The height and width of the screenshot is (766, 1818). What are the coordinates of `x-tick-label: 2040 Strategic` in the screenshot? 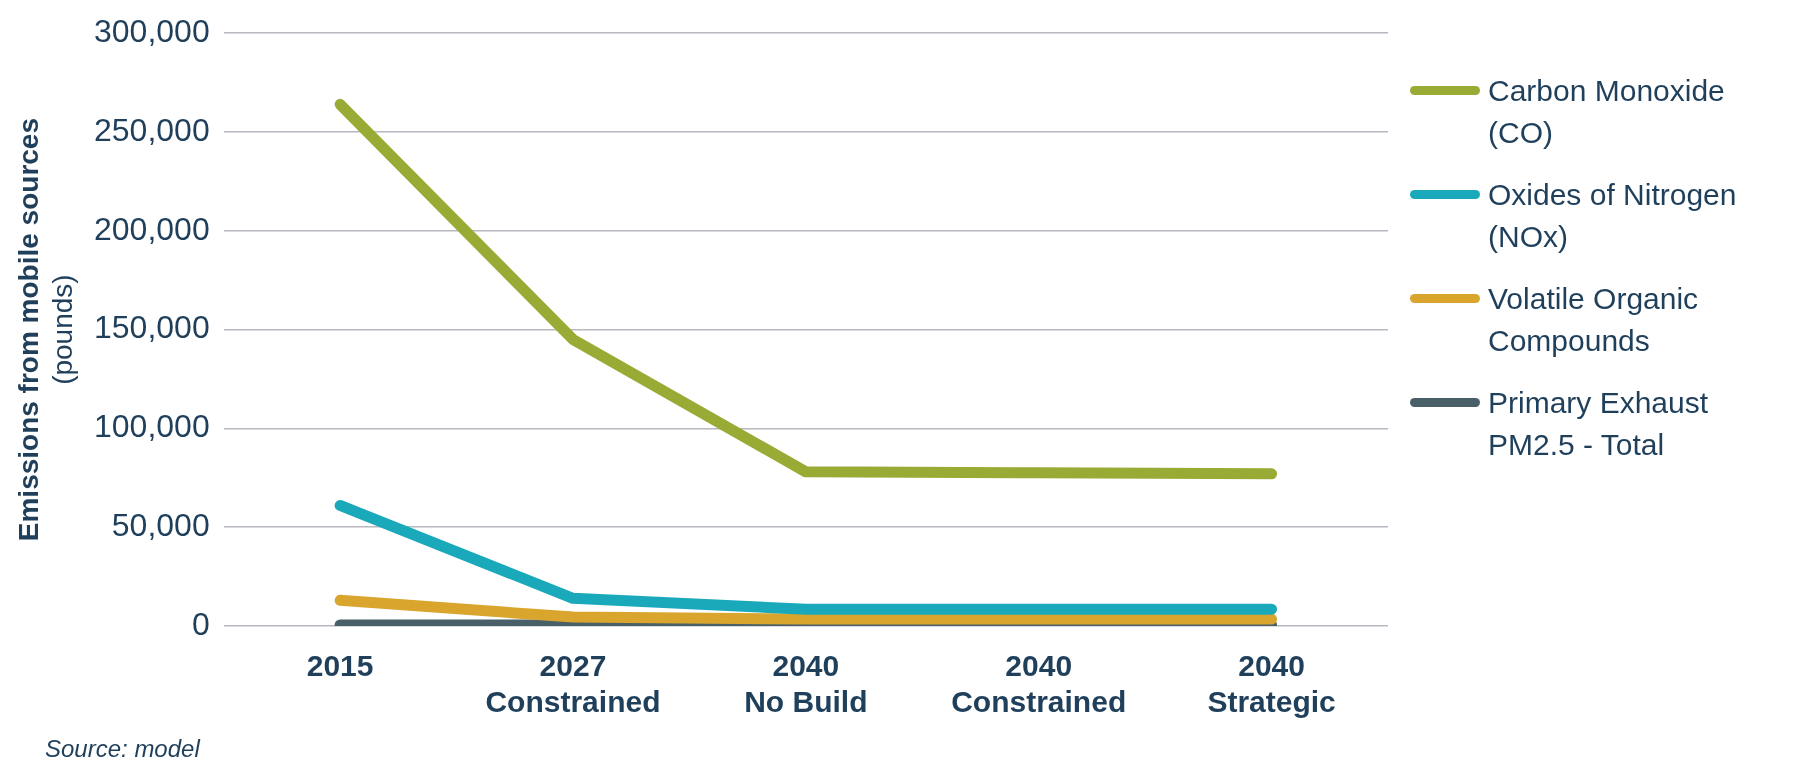 It's located at (1271, 684).